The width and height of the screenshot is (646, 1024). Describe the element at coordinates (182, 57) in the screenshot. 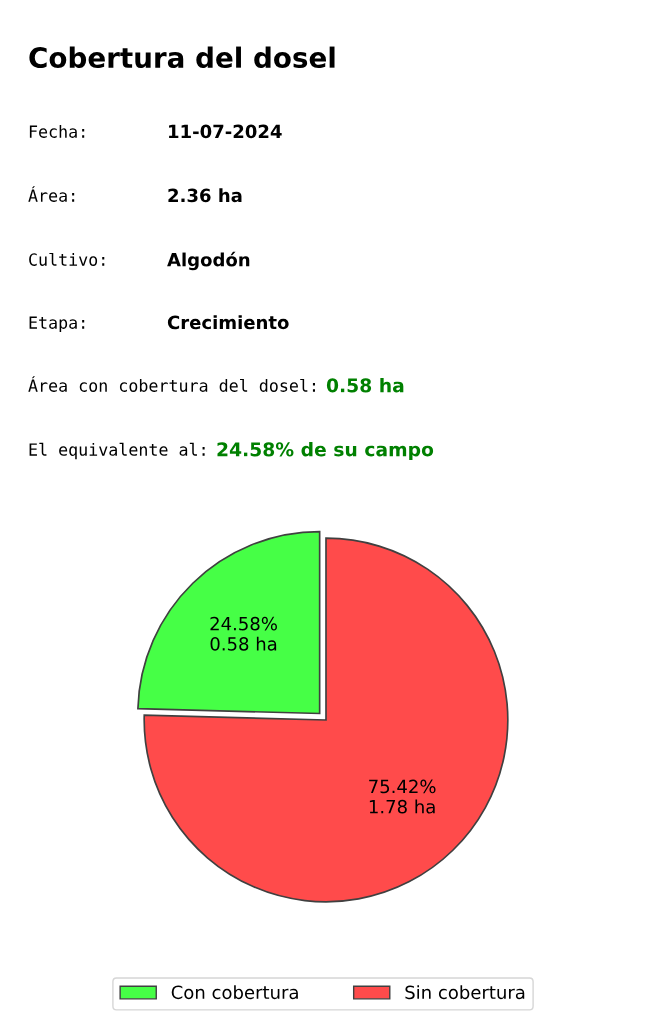

I see `chart-title: Cobertura del dosel` at that location.